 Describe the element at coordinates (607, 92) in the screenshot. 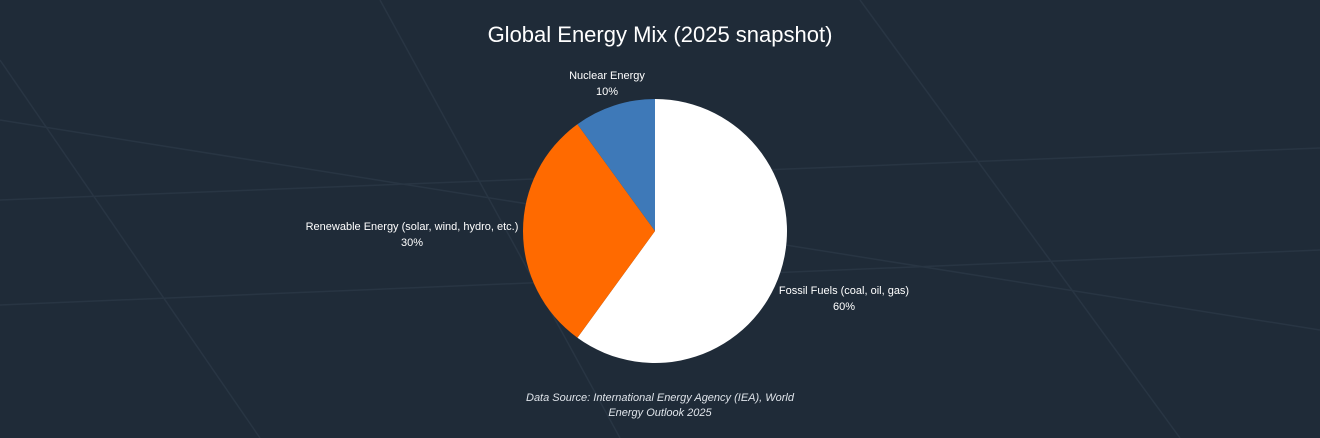

I see `label-nuclear-energy-percent: 10%` at that location.